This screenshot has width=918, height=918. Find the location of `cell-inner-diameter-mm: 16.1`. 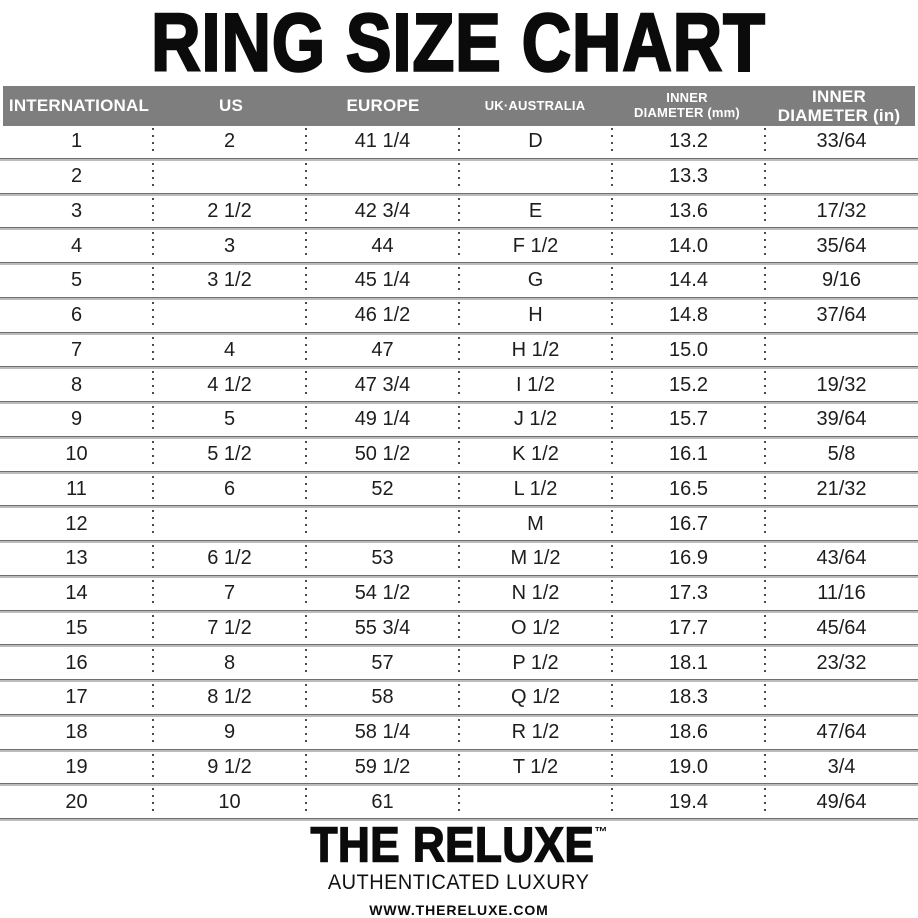

cell-inner-diameter-mm: 16.1 is located at coordinates (688, 456).